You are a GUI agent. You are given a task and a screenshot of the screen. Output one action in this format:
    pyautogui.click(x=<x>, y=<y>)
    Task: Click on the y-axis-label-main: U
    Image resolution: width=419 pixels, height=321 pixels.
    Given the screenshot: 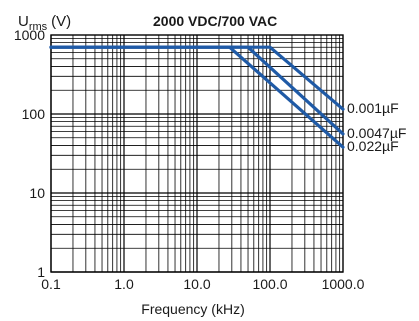 What is the action you would take?
    pyautogui.click(x=23, y=21)
    